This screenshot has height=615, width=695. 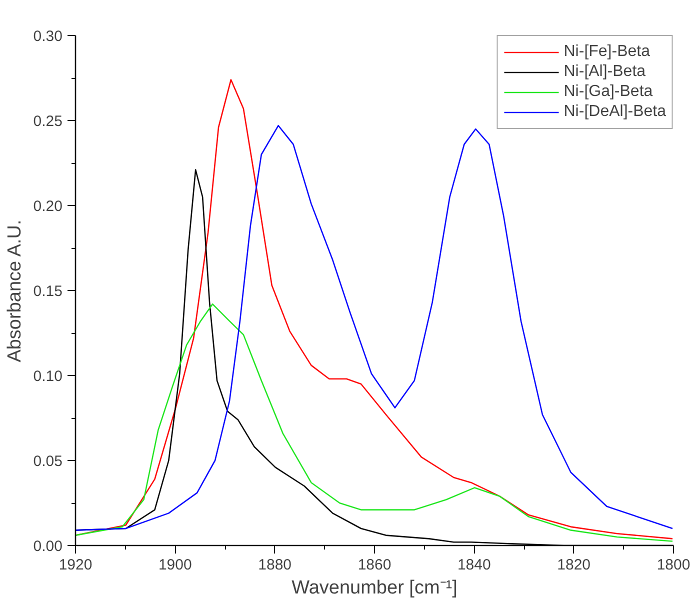 What do you see at coordinates (275, 565) in the screenshot?
I see `x-tick-label: 1880` at bounding box center [275, 565].